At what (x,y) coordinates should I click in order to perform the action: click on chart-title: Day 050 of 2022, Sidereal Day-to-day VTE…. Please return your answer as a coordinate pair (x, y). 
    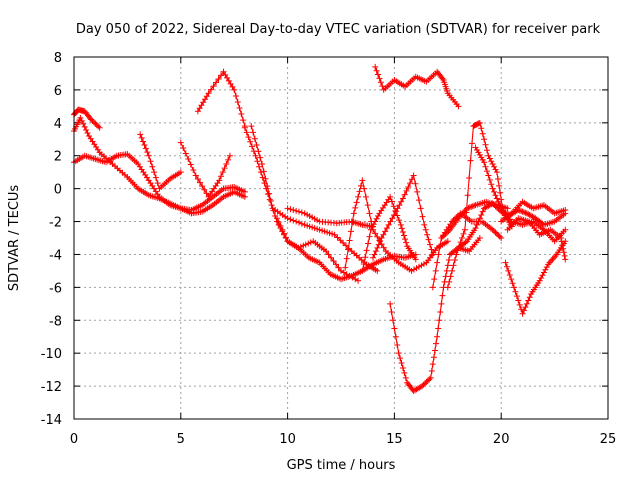
    Looking at the image, I should click on (338, 29).